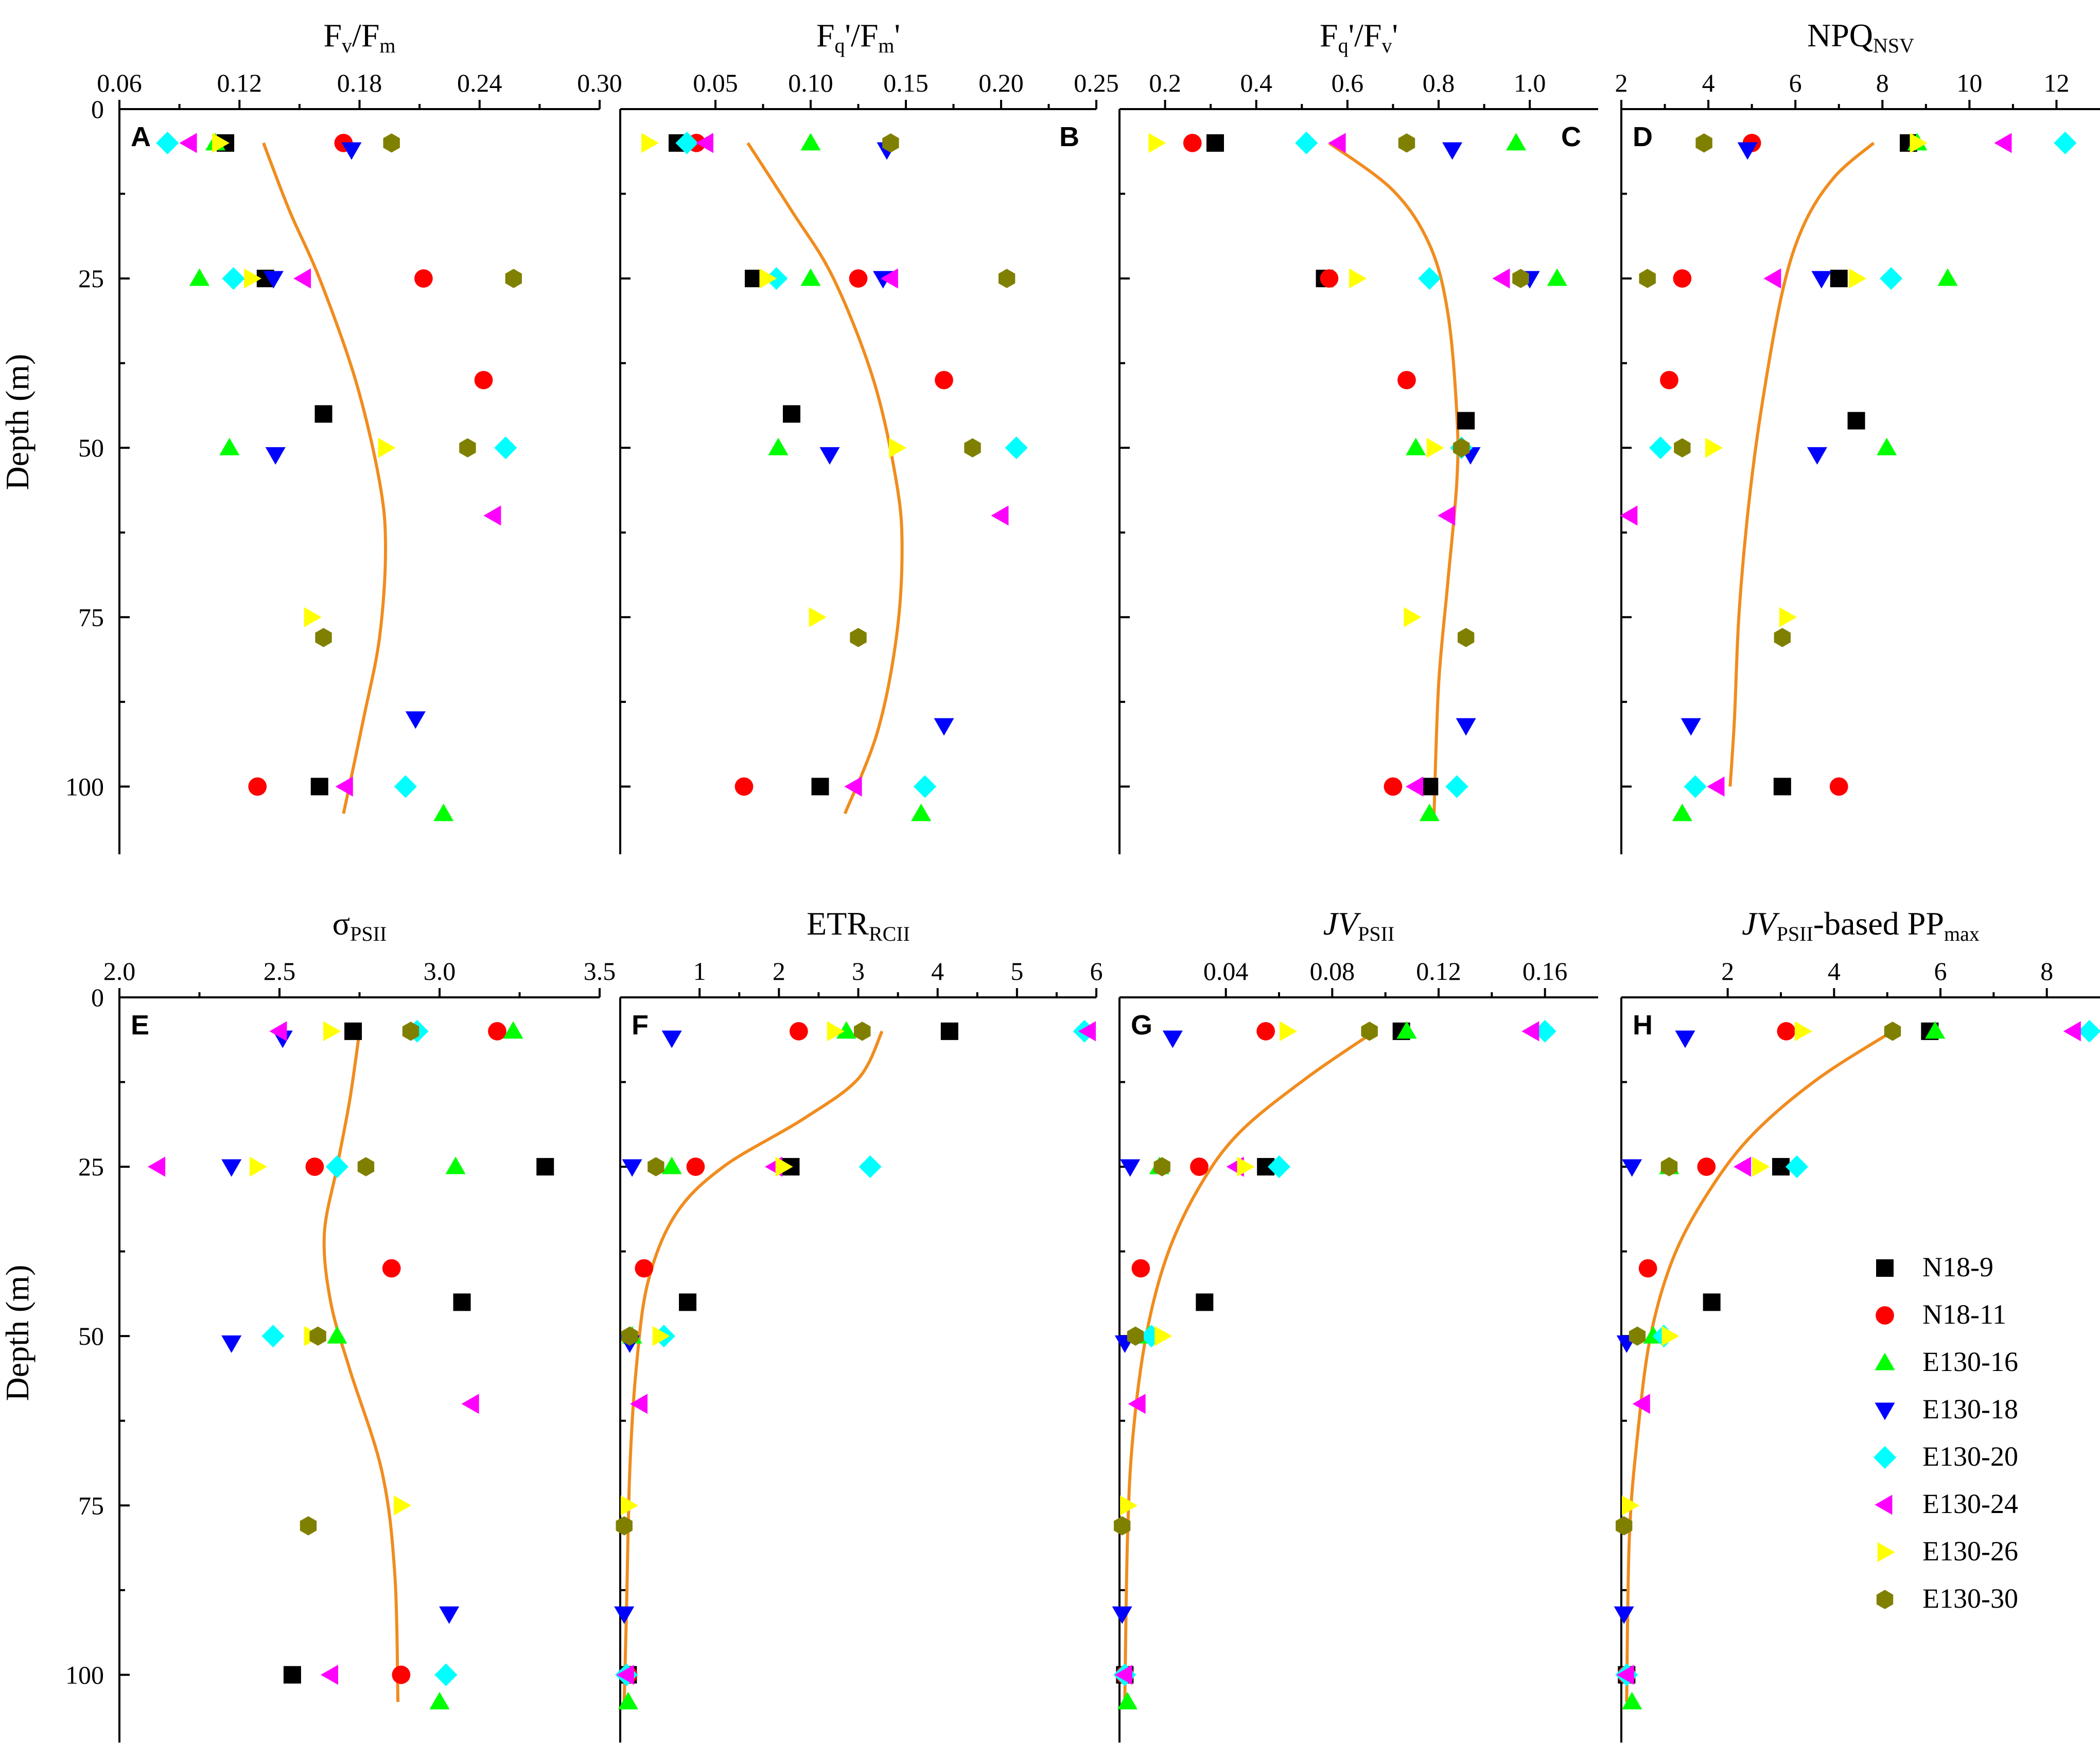 The image size is (2100, 1758). Describe the element at coordinates (359, 925) in the screenshot. I see `panel-title: σPSII` at that location.